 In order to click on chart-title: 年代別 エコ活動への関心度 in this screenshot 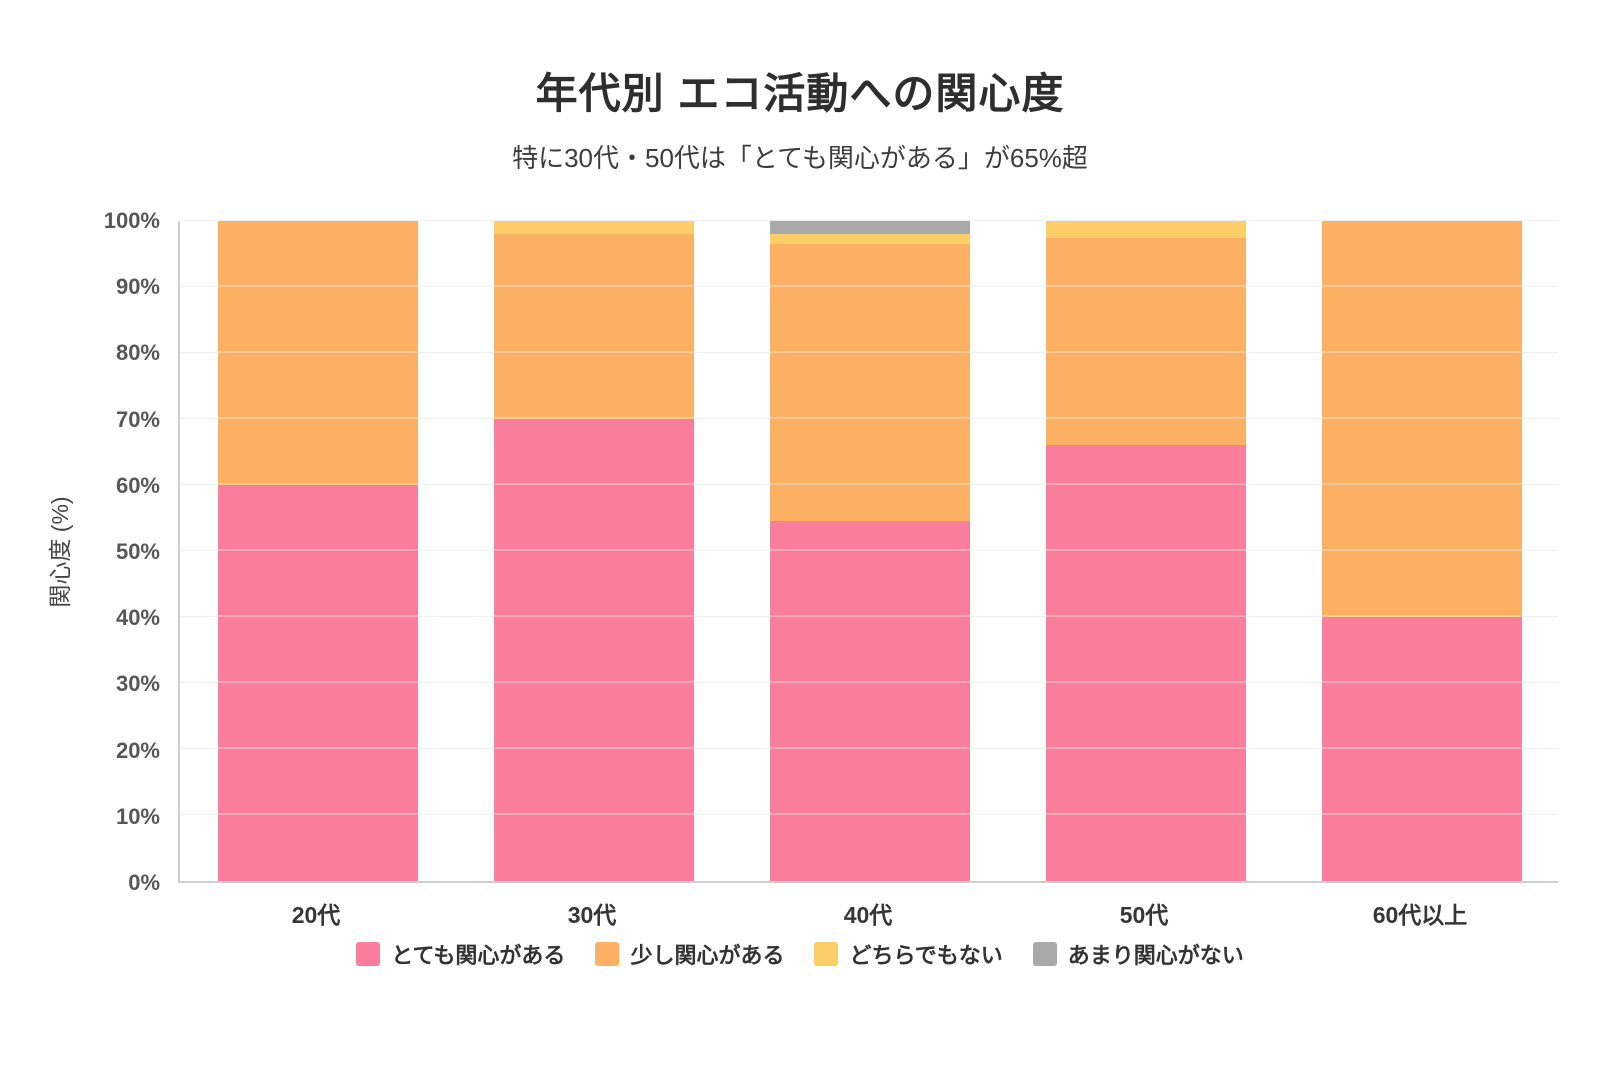, I will do `click(800, 93)`.